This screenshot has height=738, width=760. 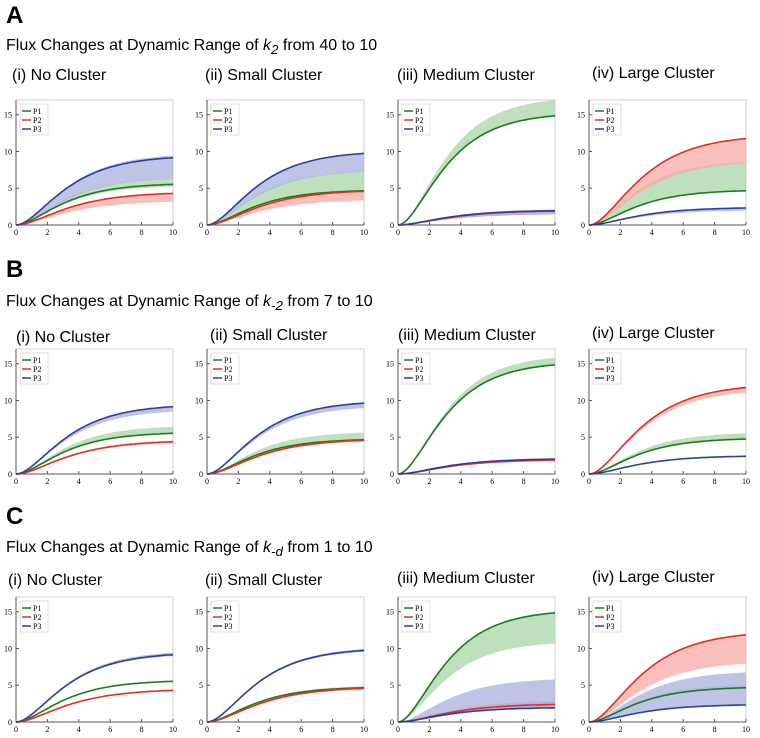 What do you see at coordinates (59, 75) in the screenshot?
I see `panel-title-a-1: (i) No Cluster` at bounding box center [59, 75].